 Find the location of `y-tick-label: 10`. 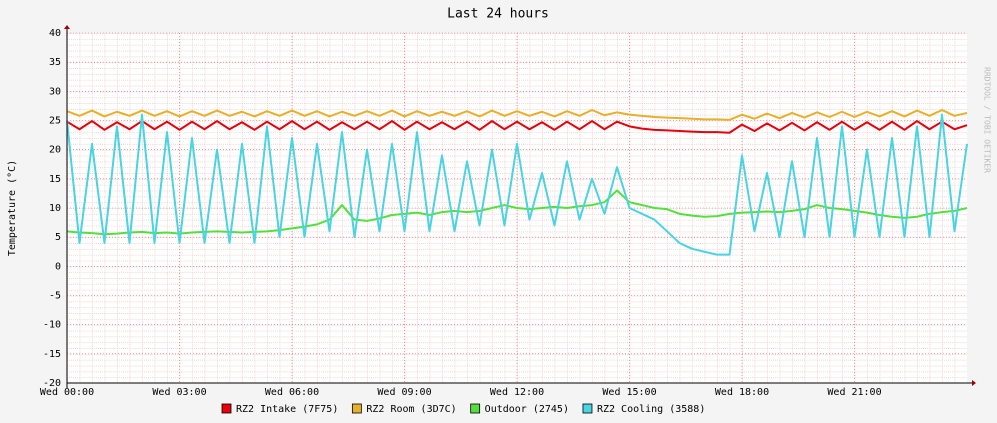

y-tick-label: 10 is located at coordinates (55, 208).